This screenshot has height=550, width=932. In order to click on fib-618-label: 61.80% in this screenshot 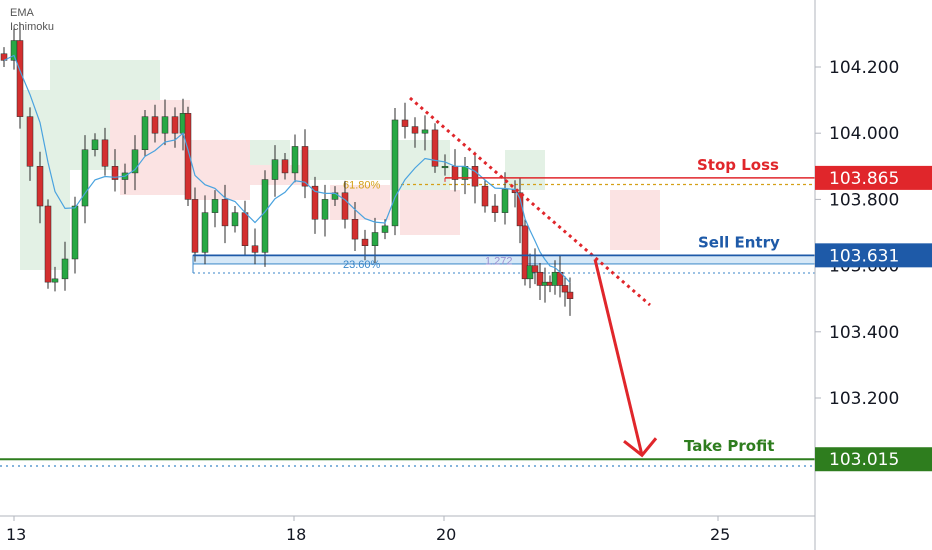, I will do `click(362, 186)`.